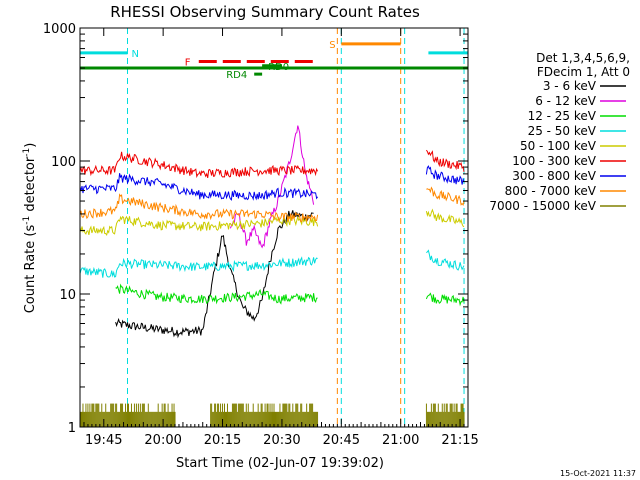 This screenshot has width=640, height=480. What do you see at coordinates (459, 440) in the screenshot?
I see `x-tick-label-6: 21:15` at bounding box center [459, 440].